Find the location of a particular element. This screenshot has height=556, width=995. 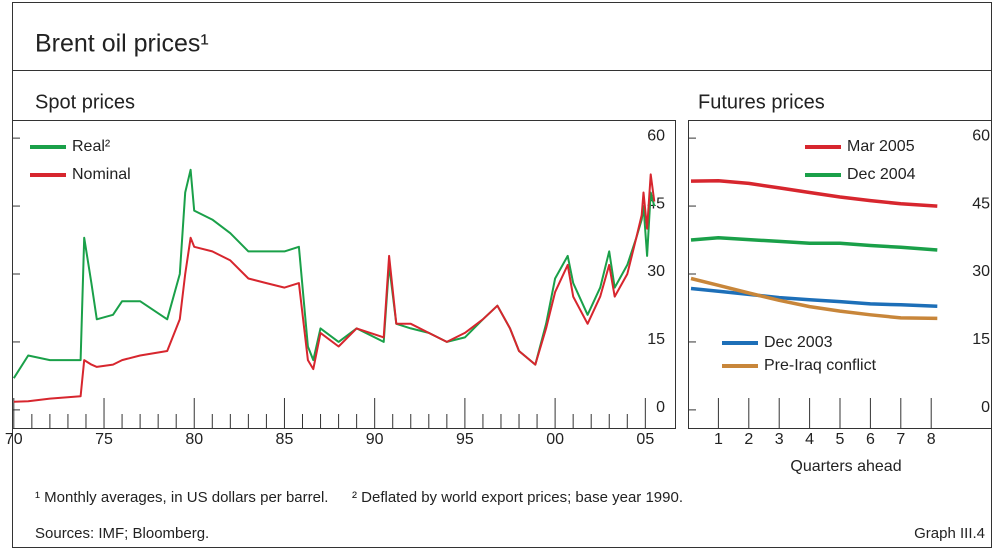

x-tick-label: 4 is located at coordinates (809, 439).